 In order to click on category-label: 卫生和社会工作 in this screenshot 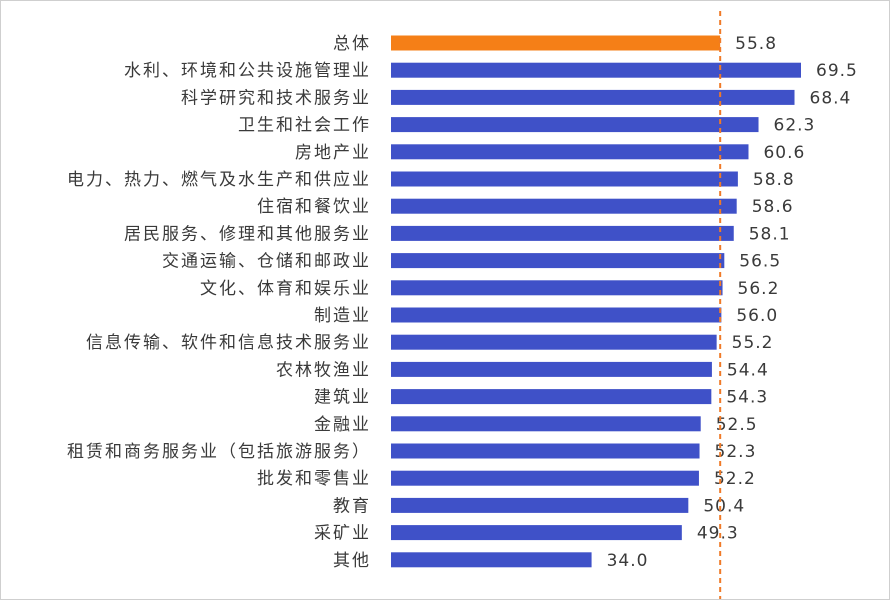, I will do `click(304, 126)`.